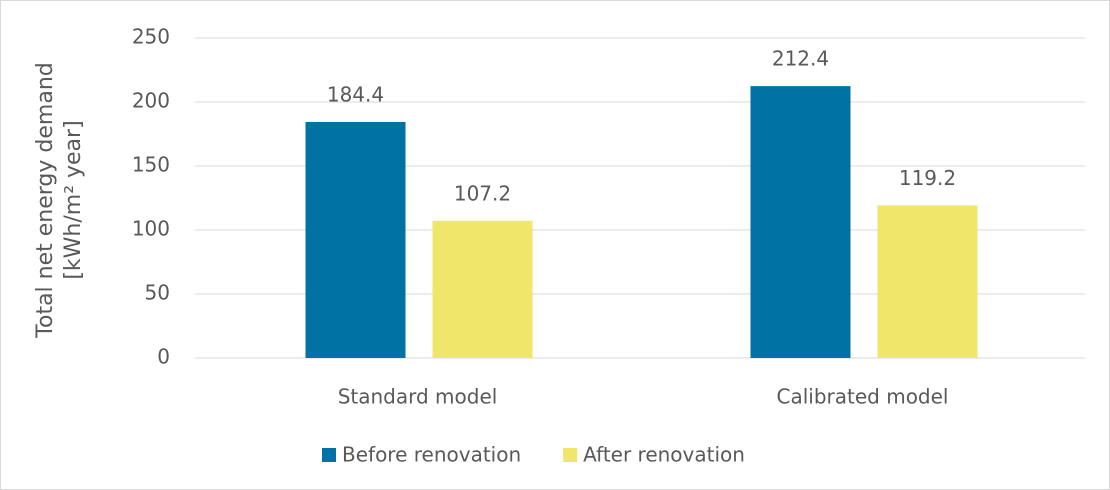 The height and width of the screenshot is (490, 1110). I want to click on value-label: 184.4, so click(355, 94).